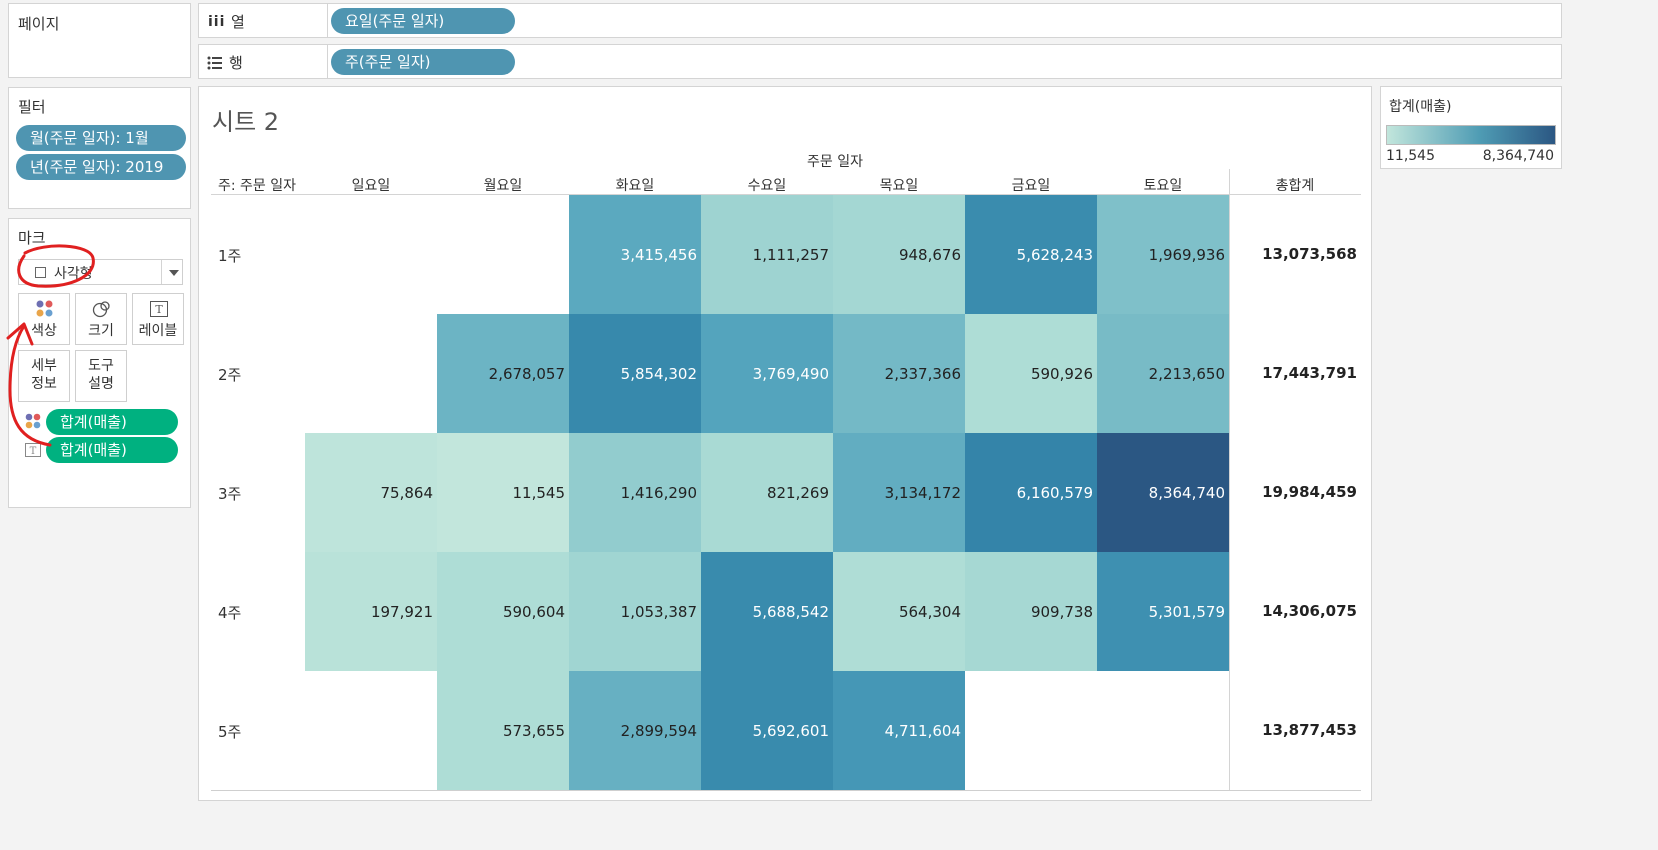 The width and height of the screenshot is (1658, 850). What do you see at coordinates (503, 730) in the screenshot?
I see `heatmap-cell: 573,655` at bounding box center [503, 730].